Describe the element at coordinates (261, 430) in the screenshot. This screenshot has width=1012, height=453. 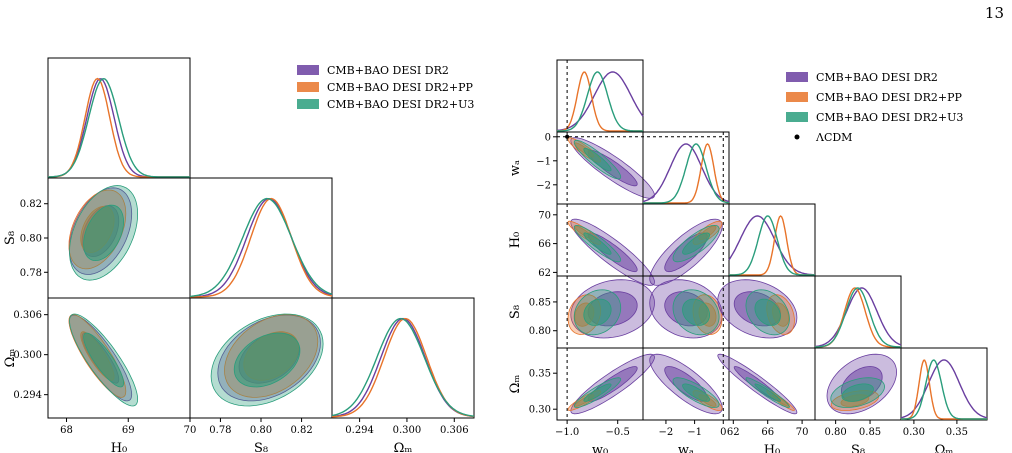
I see `x-tick-label: 0.80` at that location.